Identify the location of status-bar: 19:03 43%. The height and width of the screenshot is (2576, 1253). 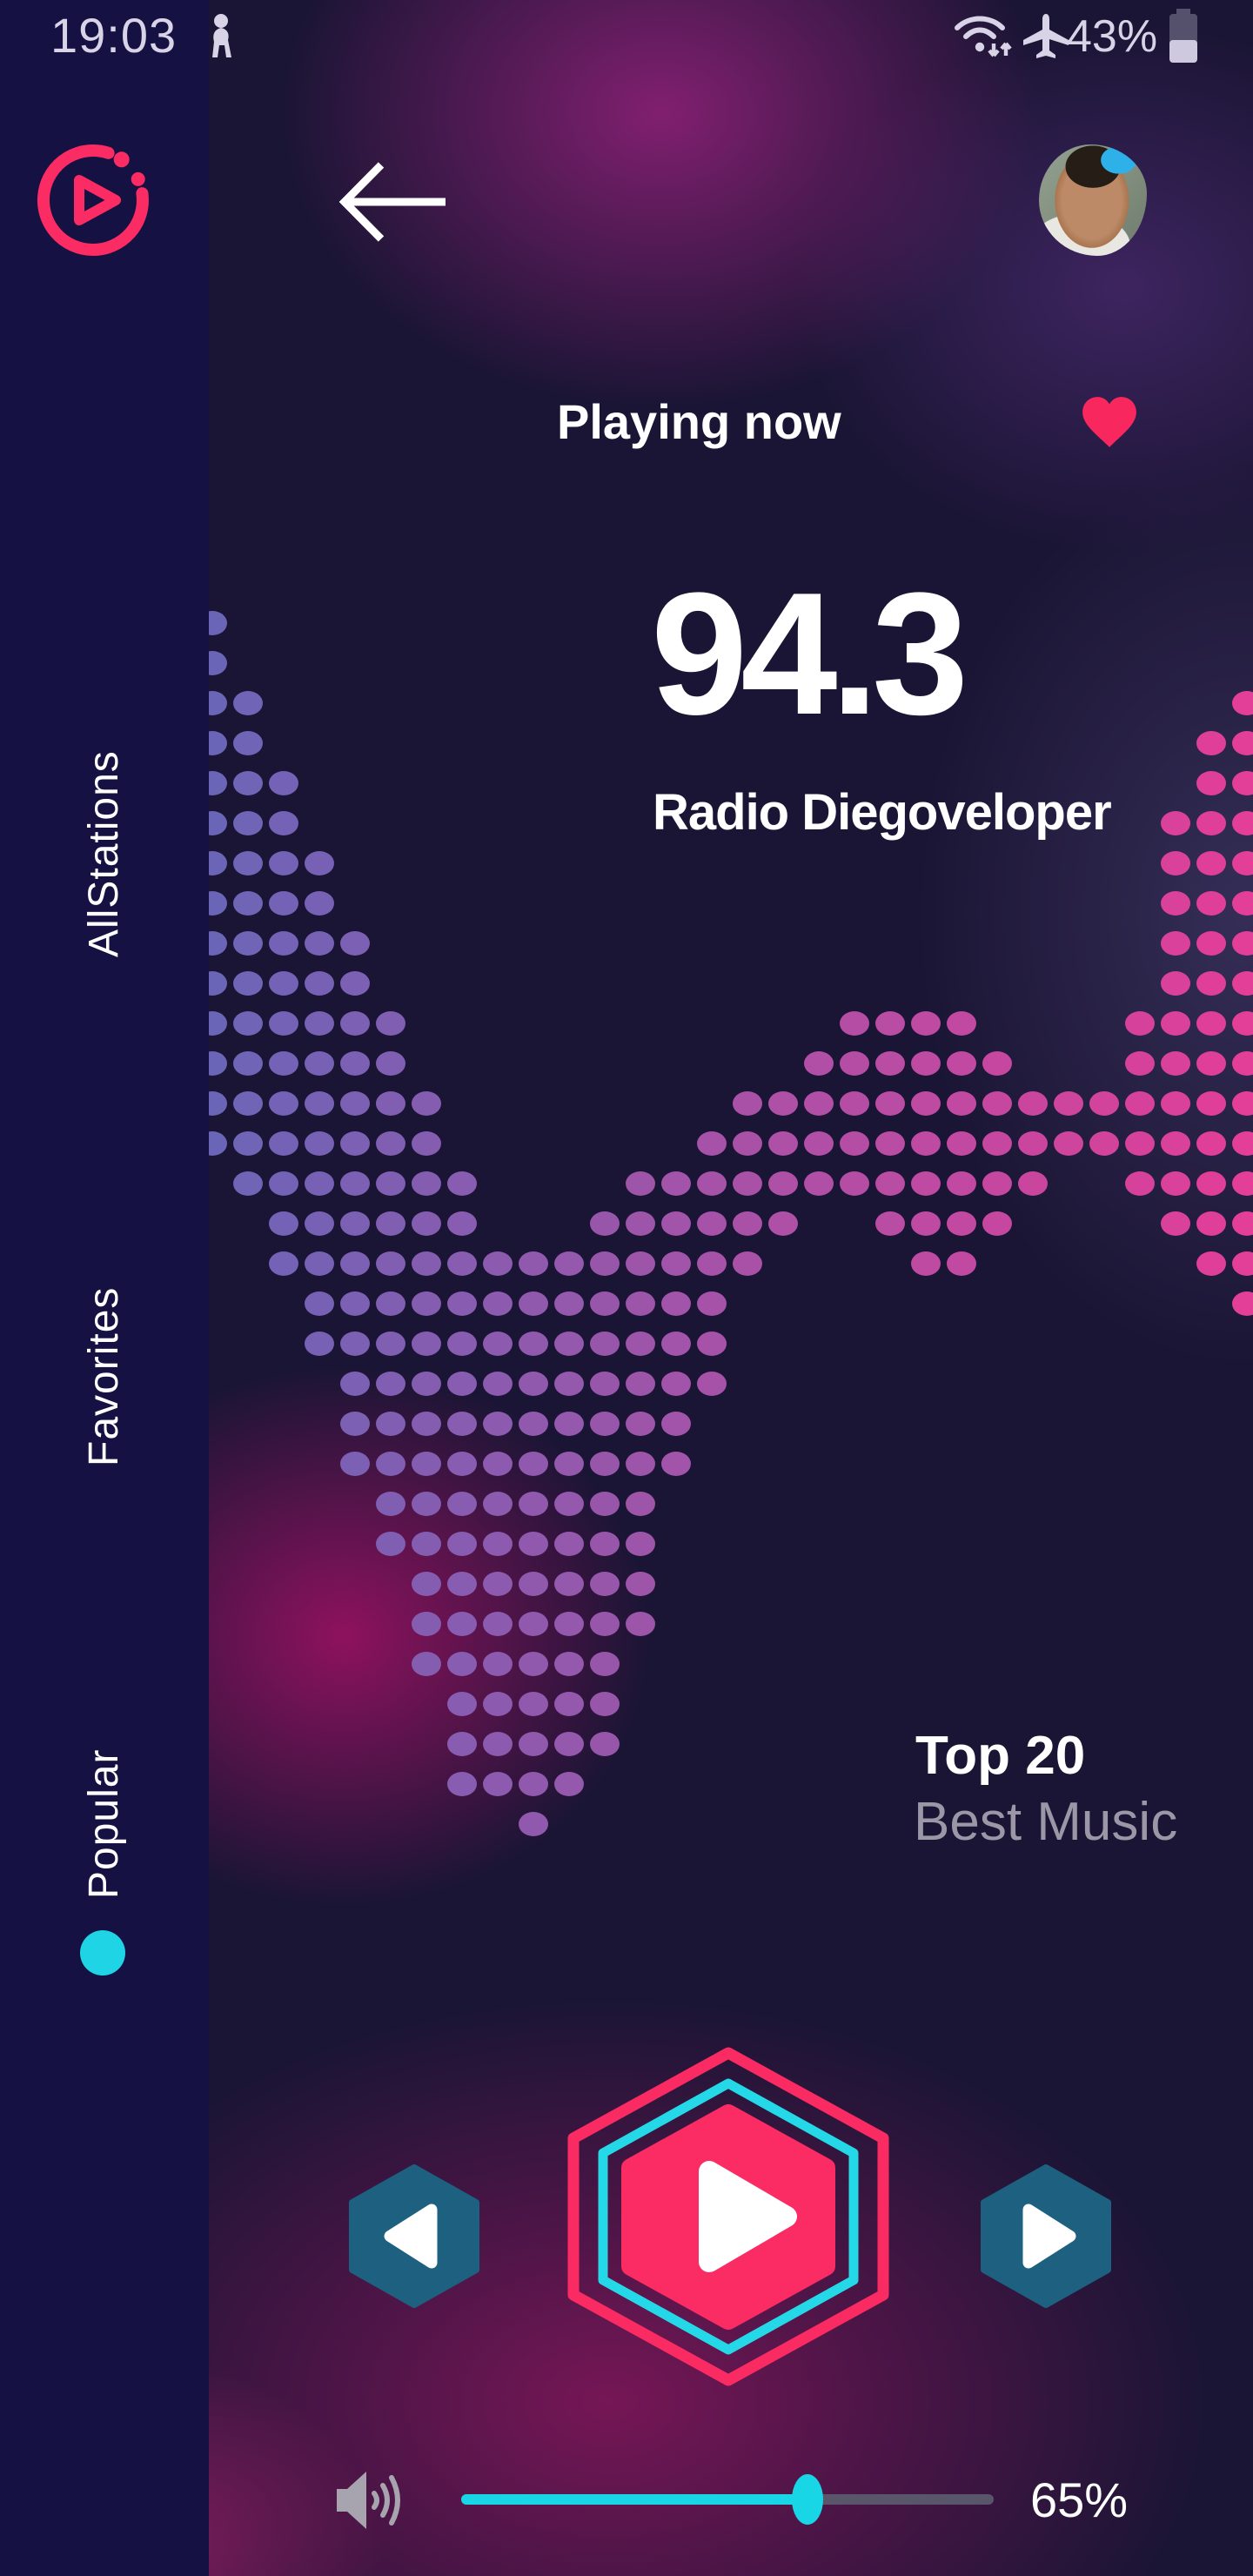
(626, 35).